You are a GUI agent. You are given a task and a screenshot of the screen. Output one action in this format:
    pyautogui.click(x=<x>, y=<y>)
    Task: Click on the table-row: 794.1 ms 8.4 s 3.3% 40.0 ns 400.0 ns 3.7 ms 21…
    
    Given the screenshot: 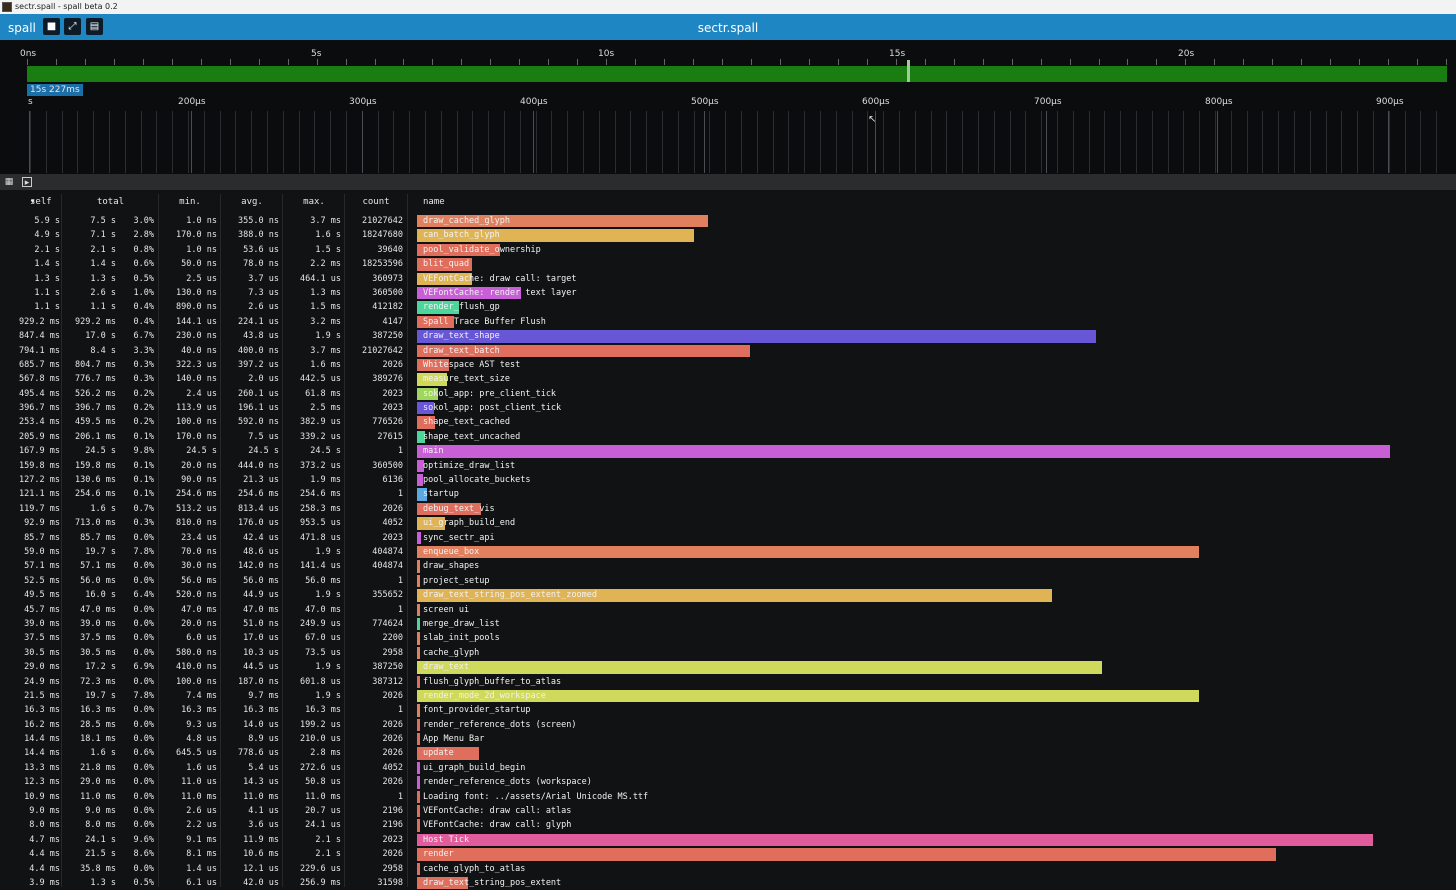 What is the action you would take?
    pyautogui.click(x=728, y=351)
    